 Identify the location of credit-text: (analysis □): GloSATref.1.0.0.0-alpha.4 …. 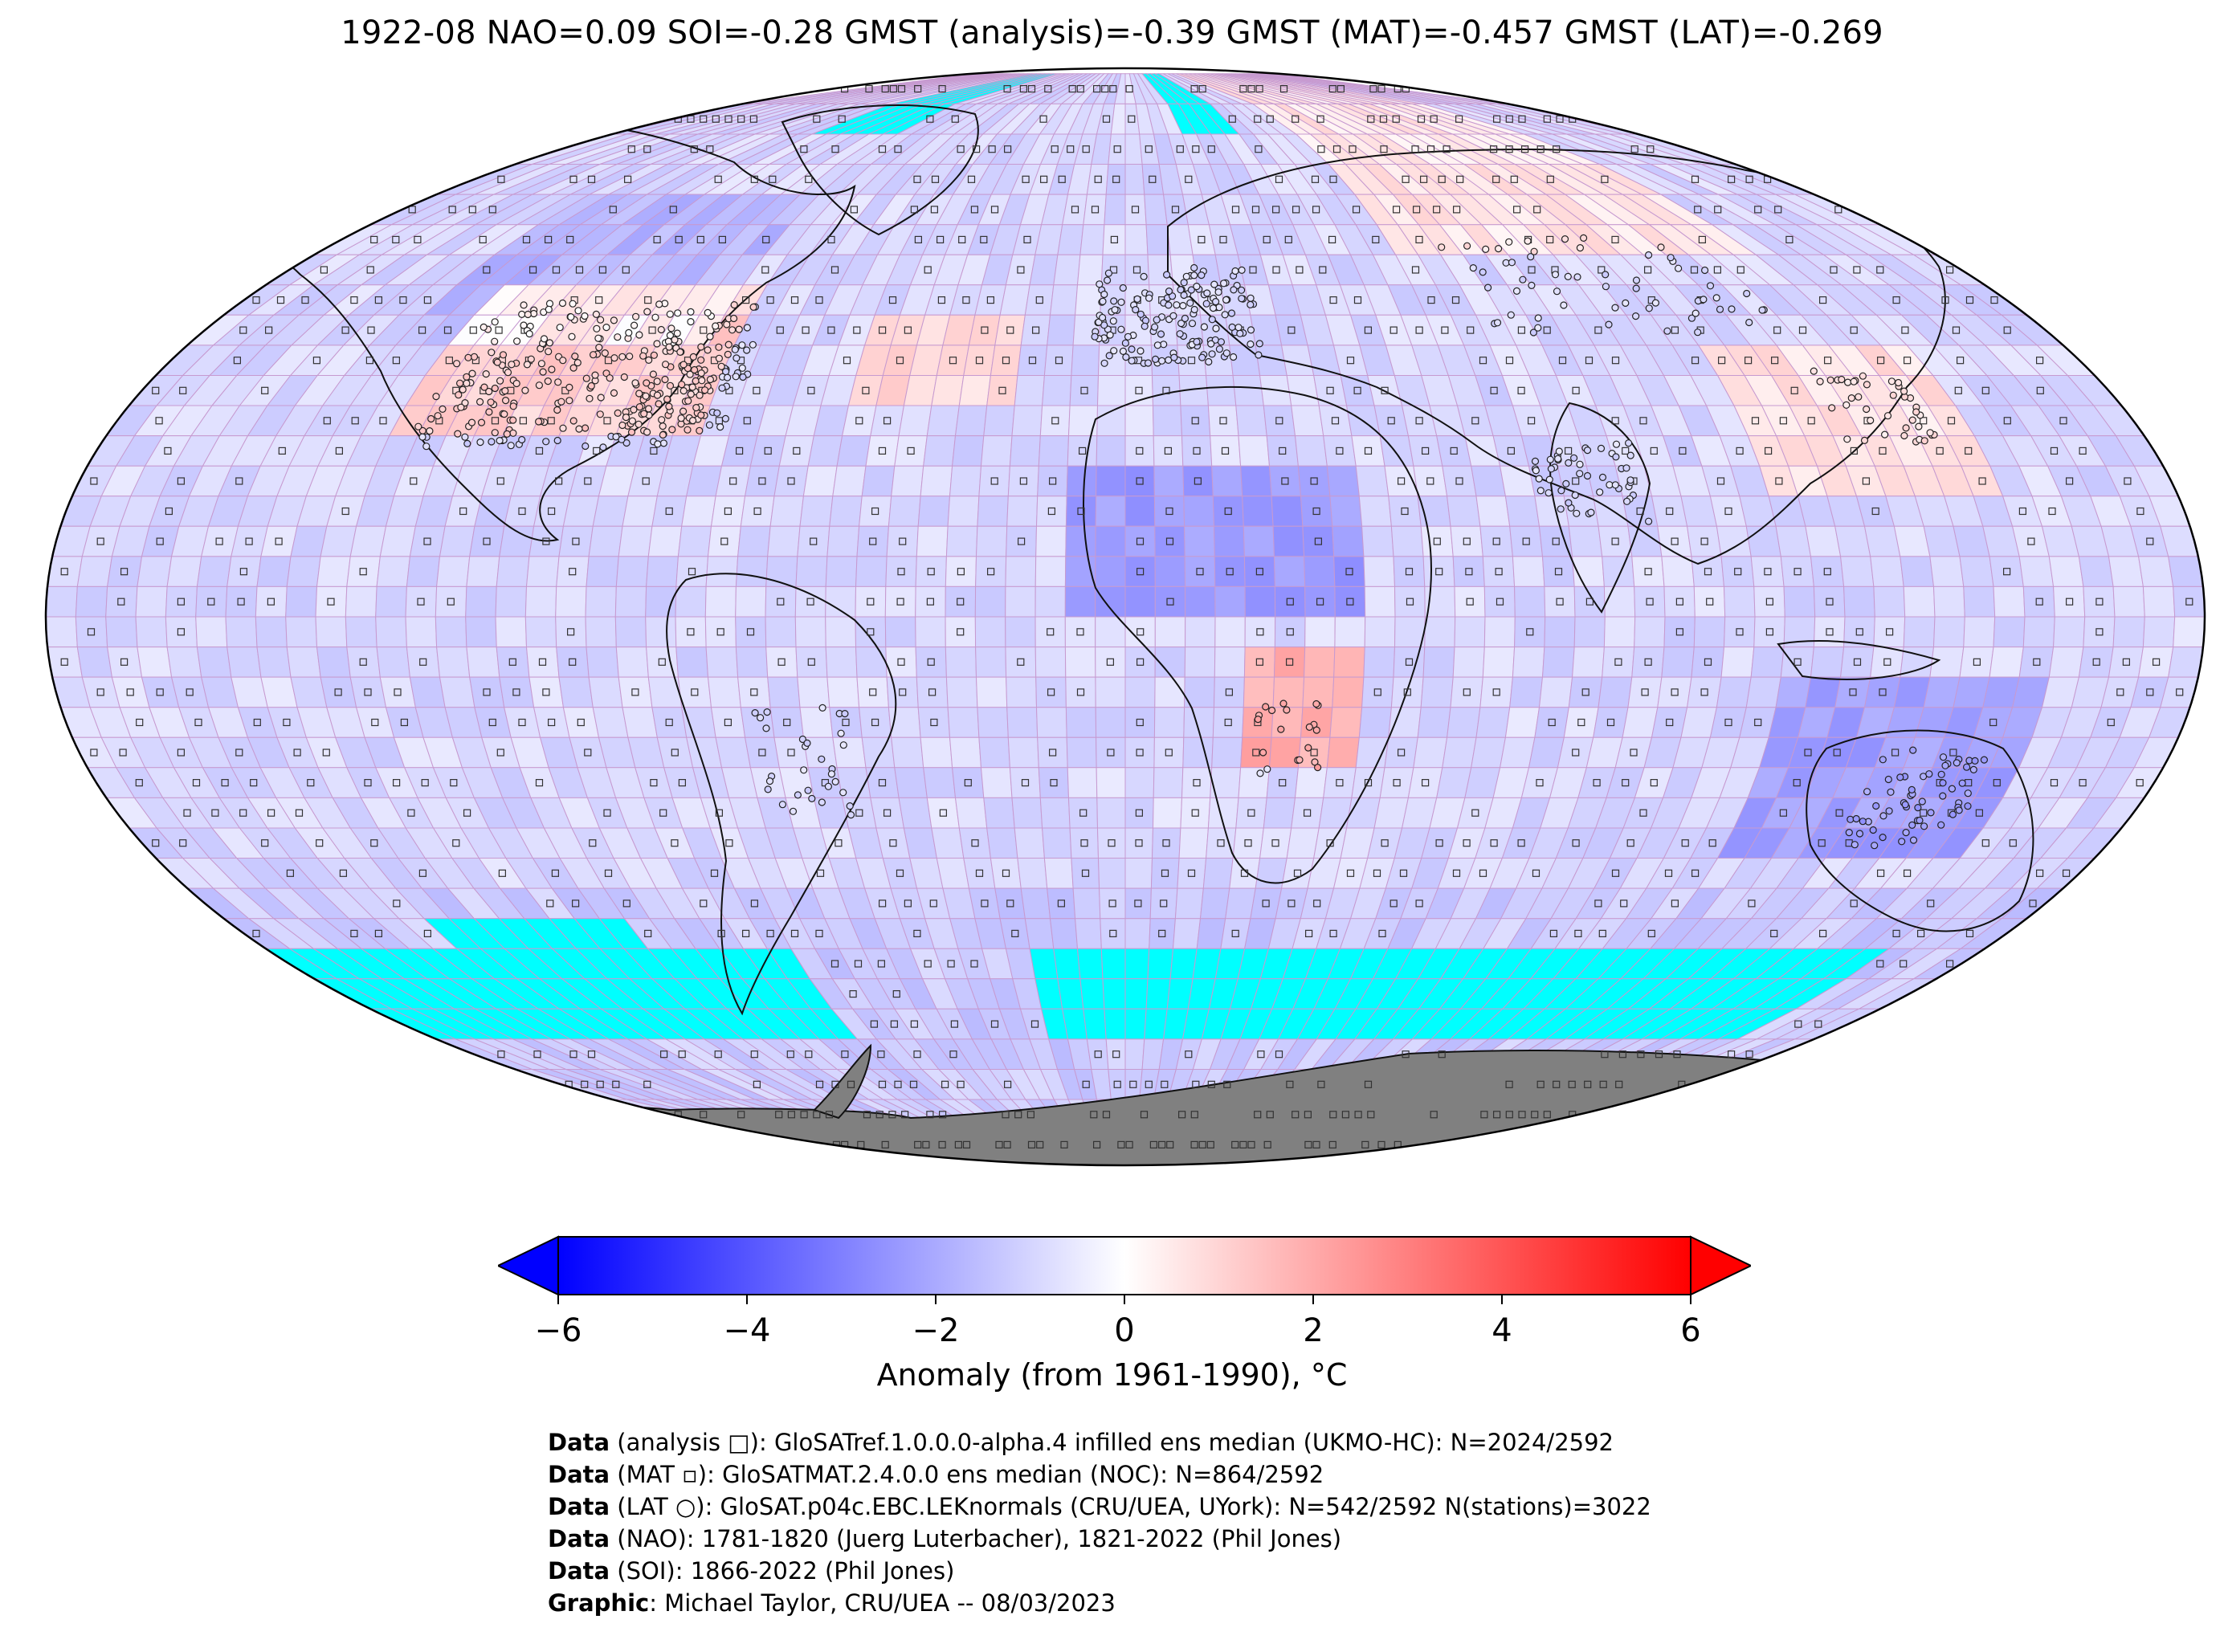
(1112, 1442).